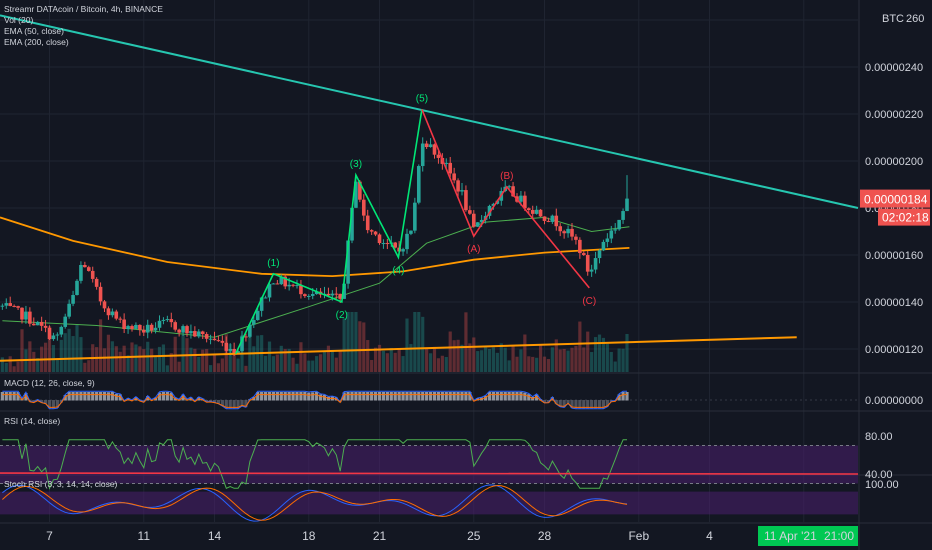 This screenshot has width=932, height=550. What do you see at coordinates (342, 315) in the screenshot?
I see `impulse-wave-label: (2)` at bounding box center [342, 315].